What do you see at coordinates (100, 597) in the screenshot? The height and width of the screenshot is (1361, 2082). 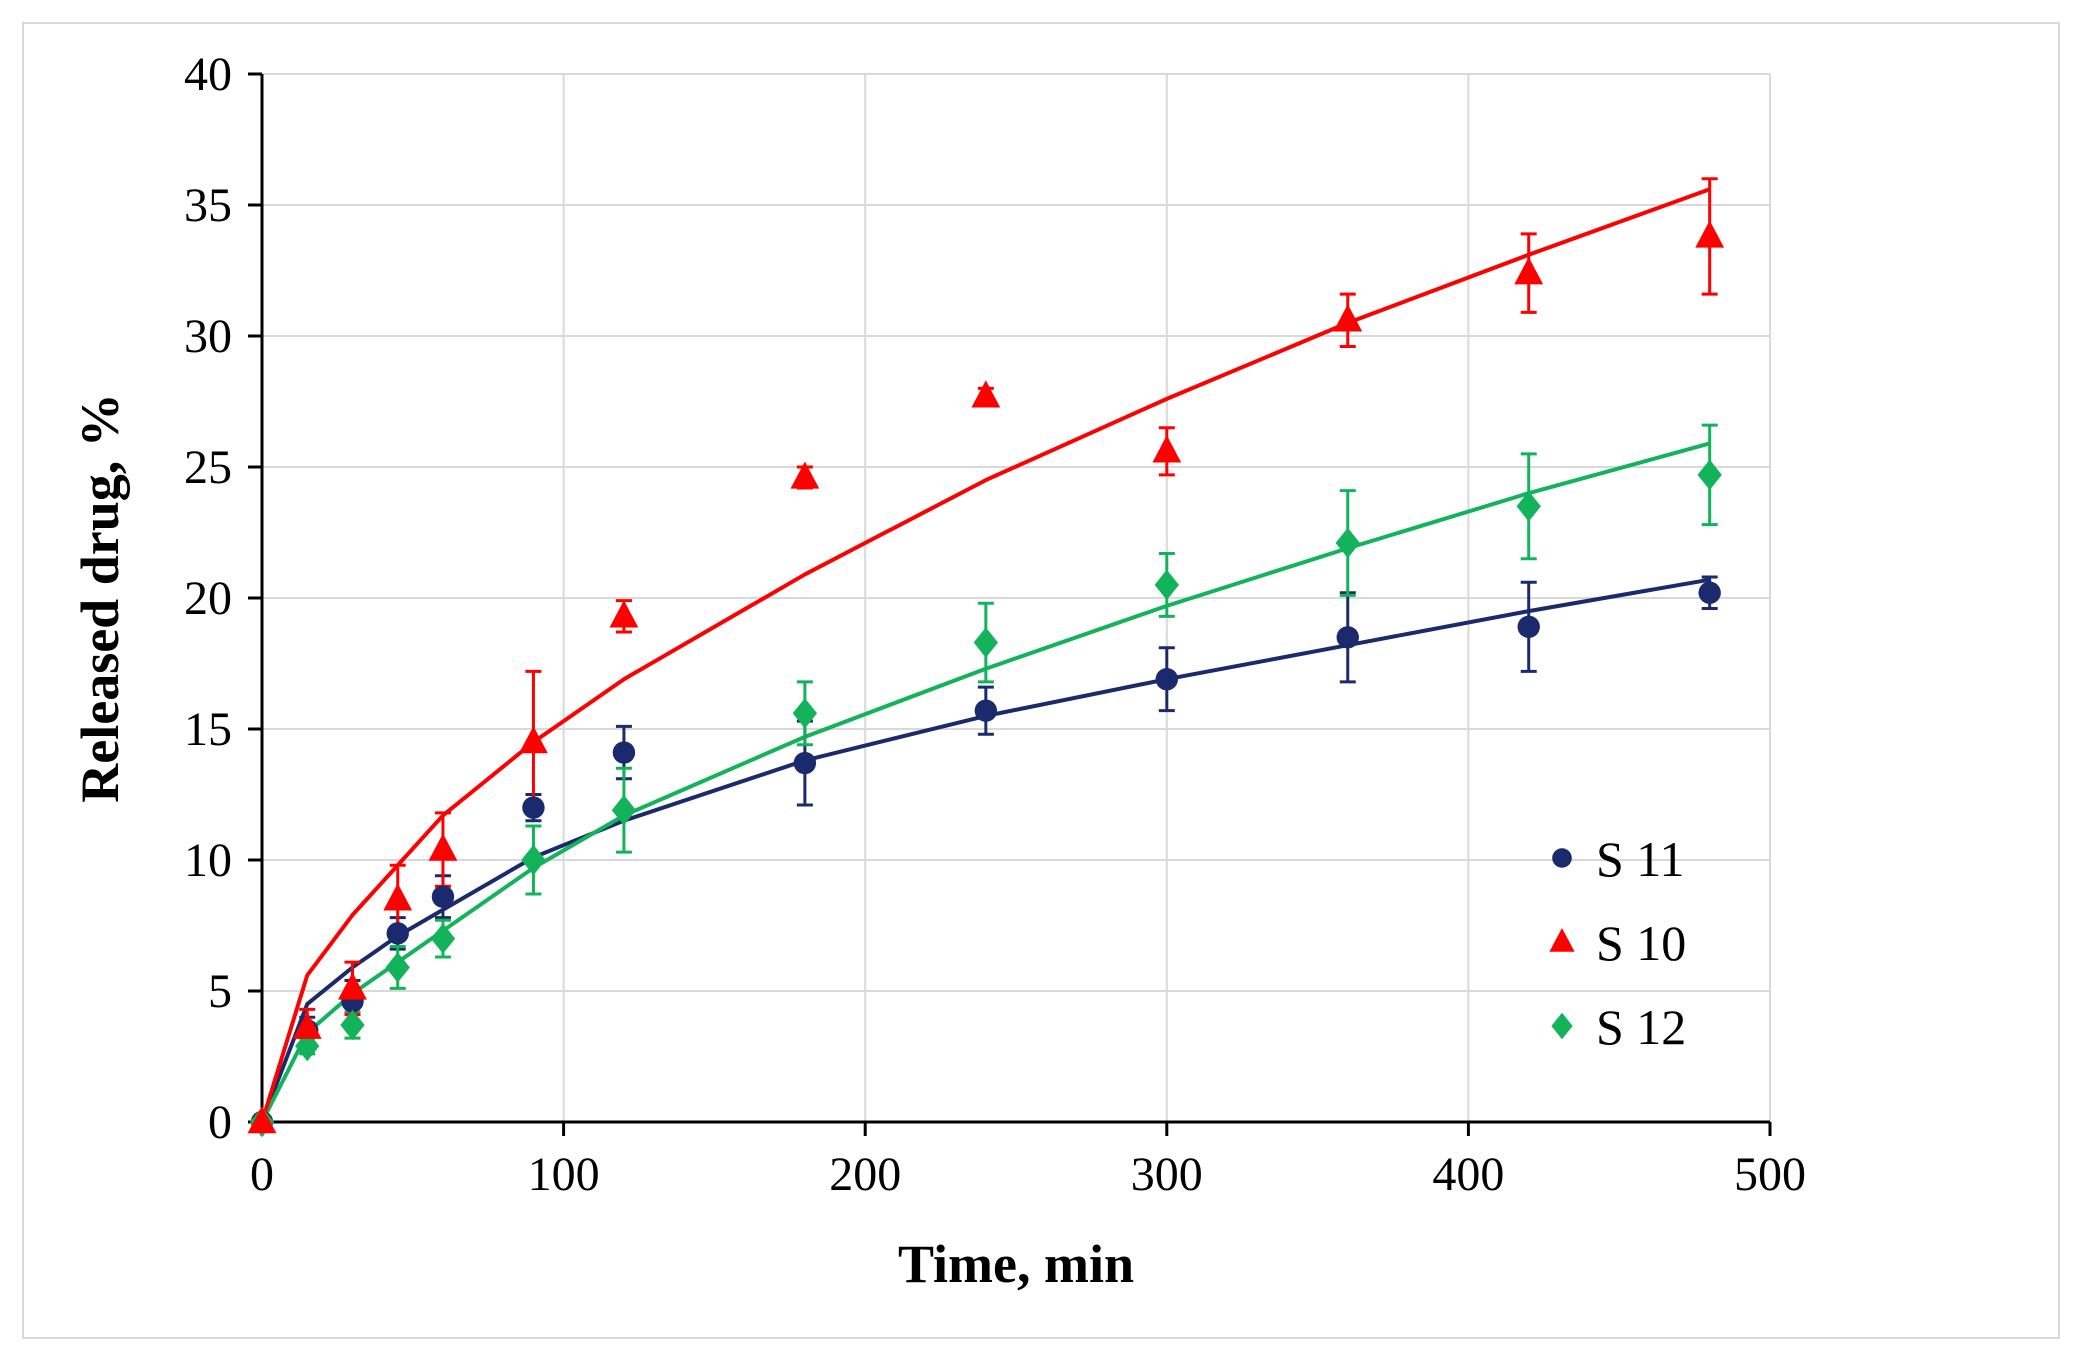 I see `y-axis-title: Released drug, %` at bounding box center [100, 597].